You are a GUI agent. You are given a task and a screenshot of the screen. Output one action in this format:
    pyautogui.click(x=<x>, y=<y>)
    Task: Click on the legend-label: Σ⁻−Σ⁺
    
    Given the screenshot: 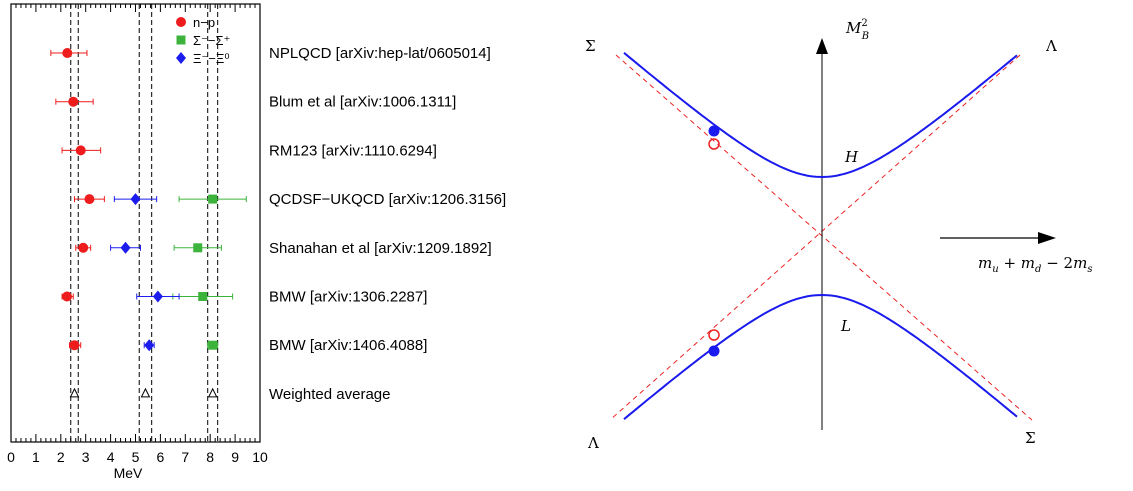 What is the action you would take?
    pyautogui.click(x=211, y=40)
    